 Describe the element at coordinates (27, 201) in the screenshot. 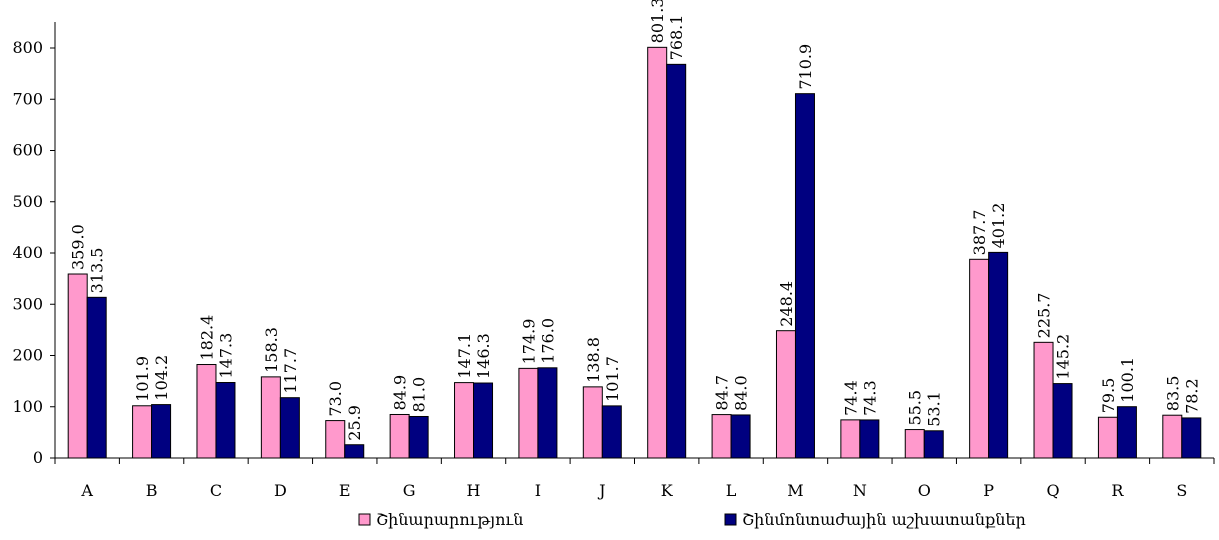

I see `y-tick-label: 500` at that location.